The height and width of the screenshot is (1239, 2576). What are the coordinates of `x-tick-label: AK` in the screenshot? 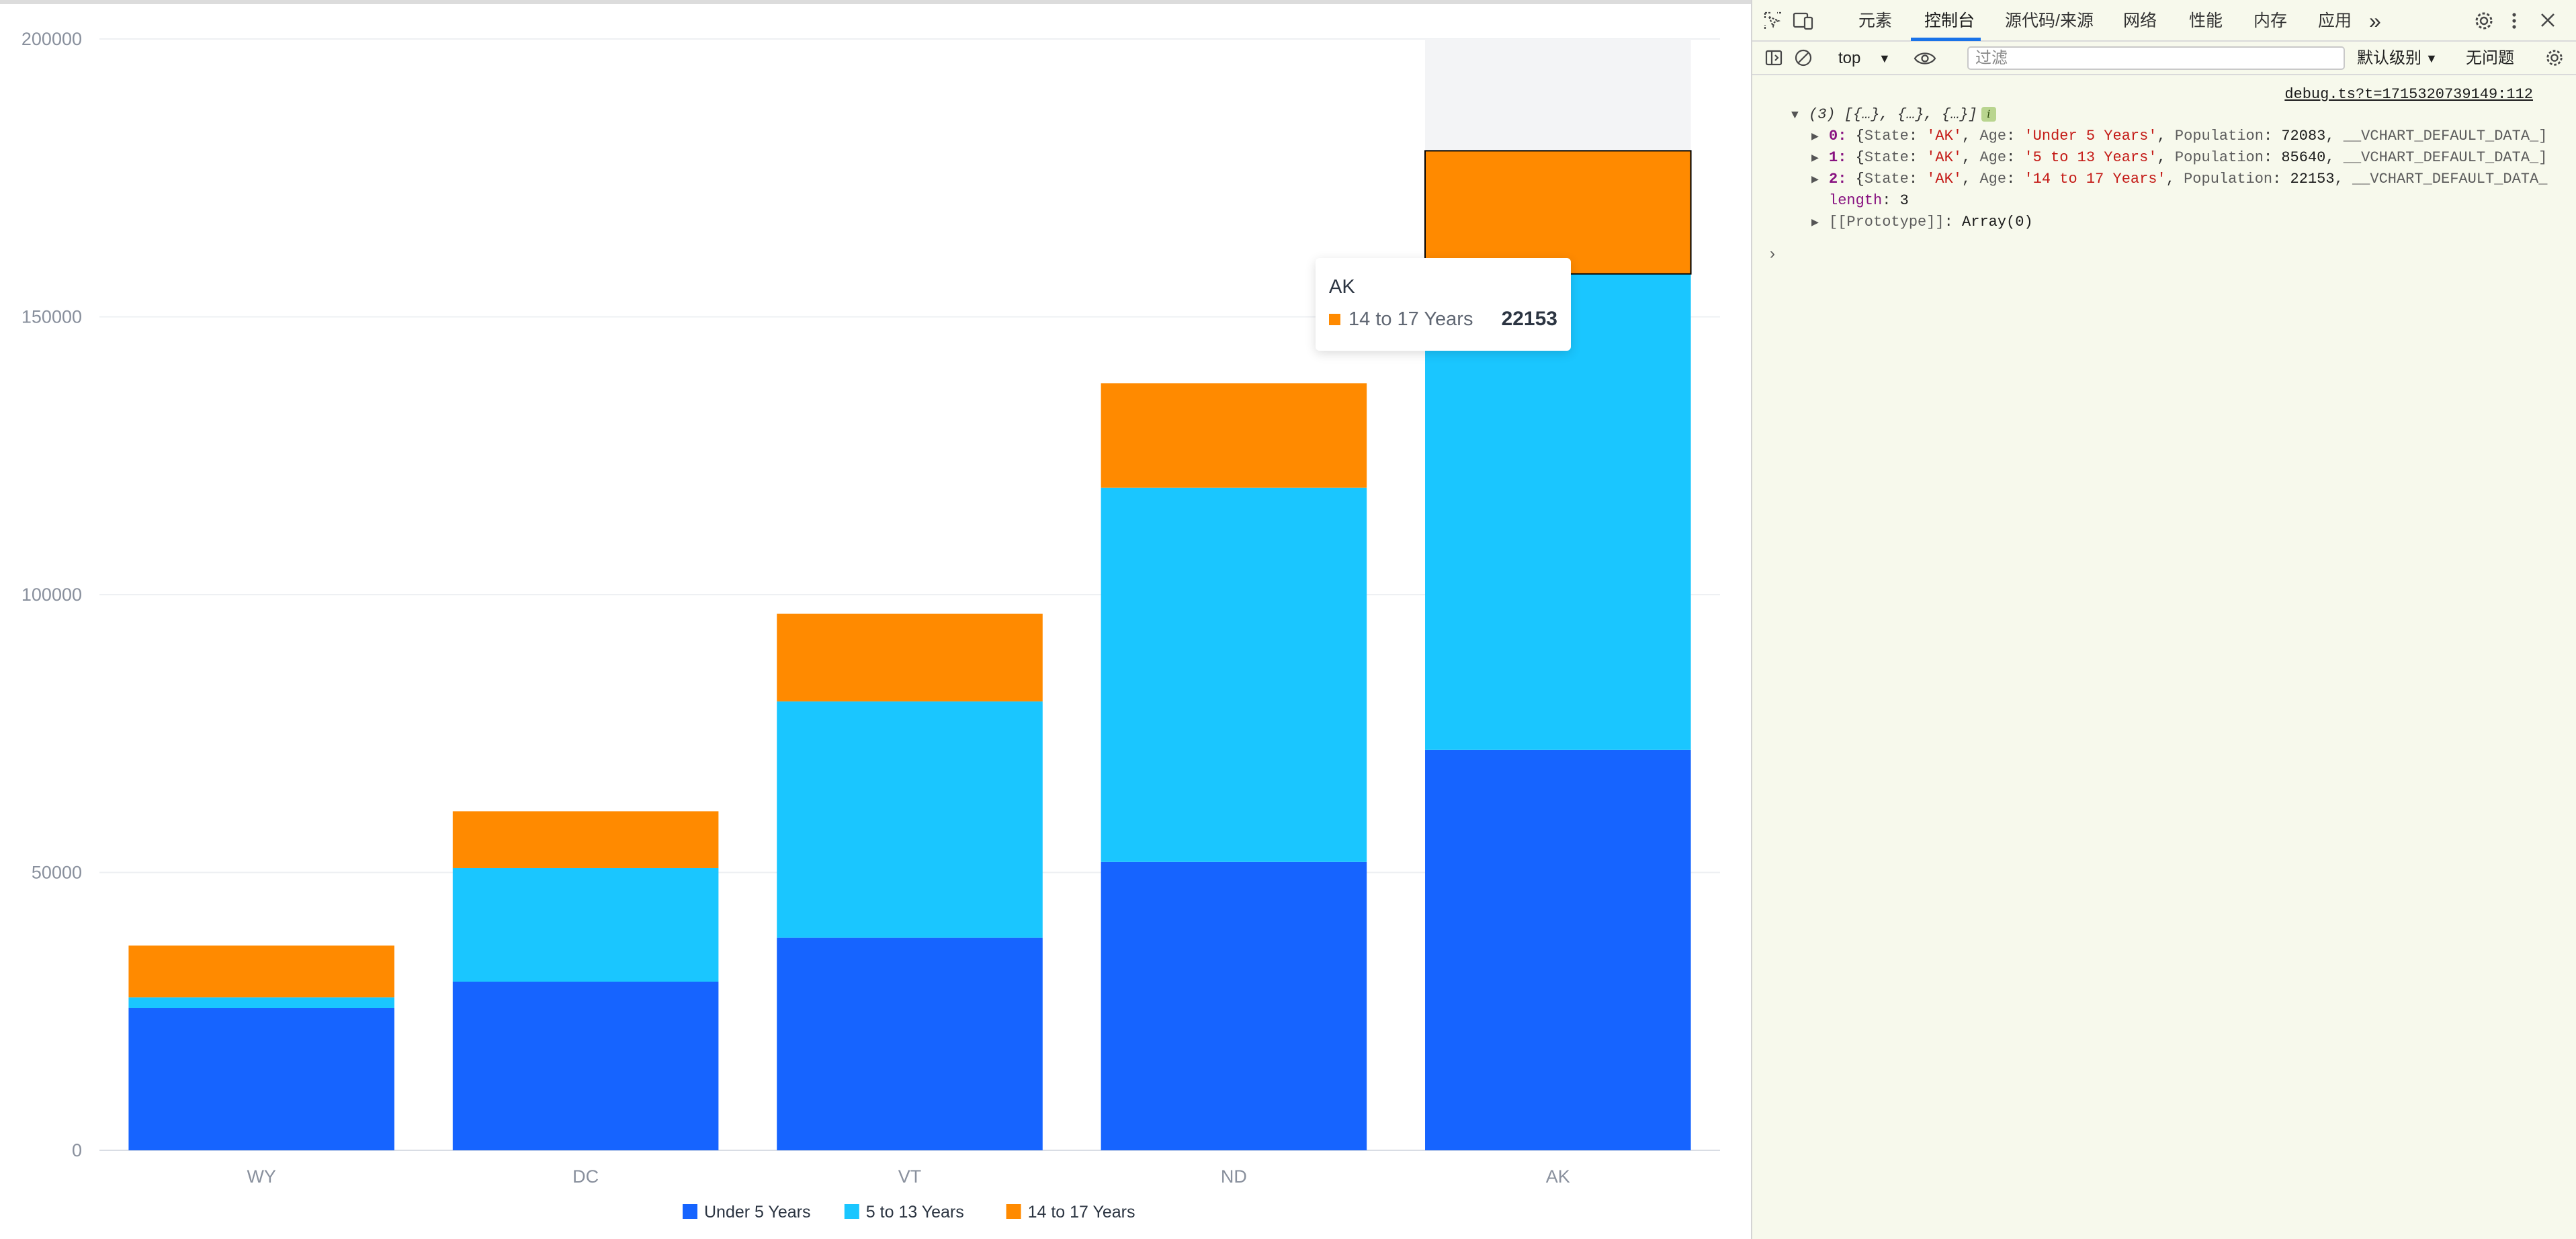 It's located at (1558, 1177).